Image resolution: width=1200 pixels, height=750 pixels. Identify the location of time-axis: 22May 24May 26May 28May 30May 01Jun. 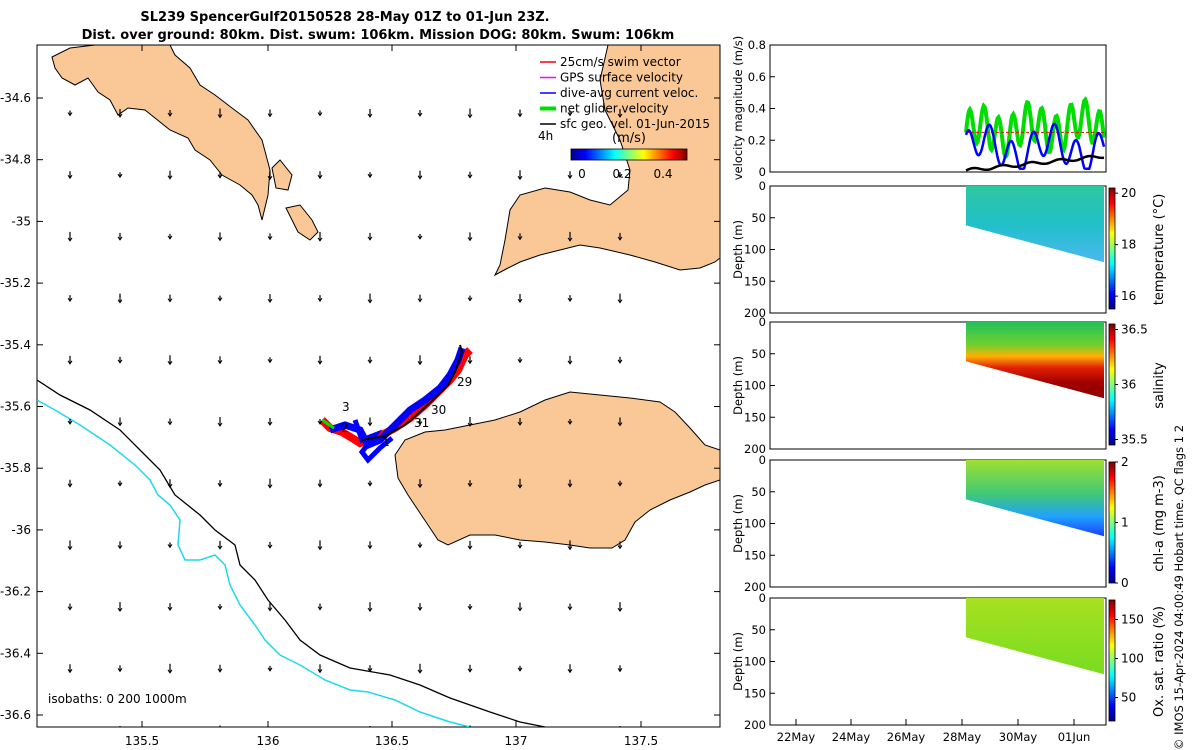
(934, 731).